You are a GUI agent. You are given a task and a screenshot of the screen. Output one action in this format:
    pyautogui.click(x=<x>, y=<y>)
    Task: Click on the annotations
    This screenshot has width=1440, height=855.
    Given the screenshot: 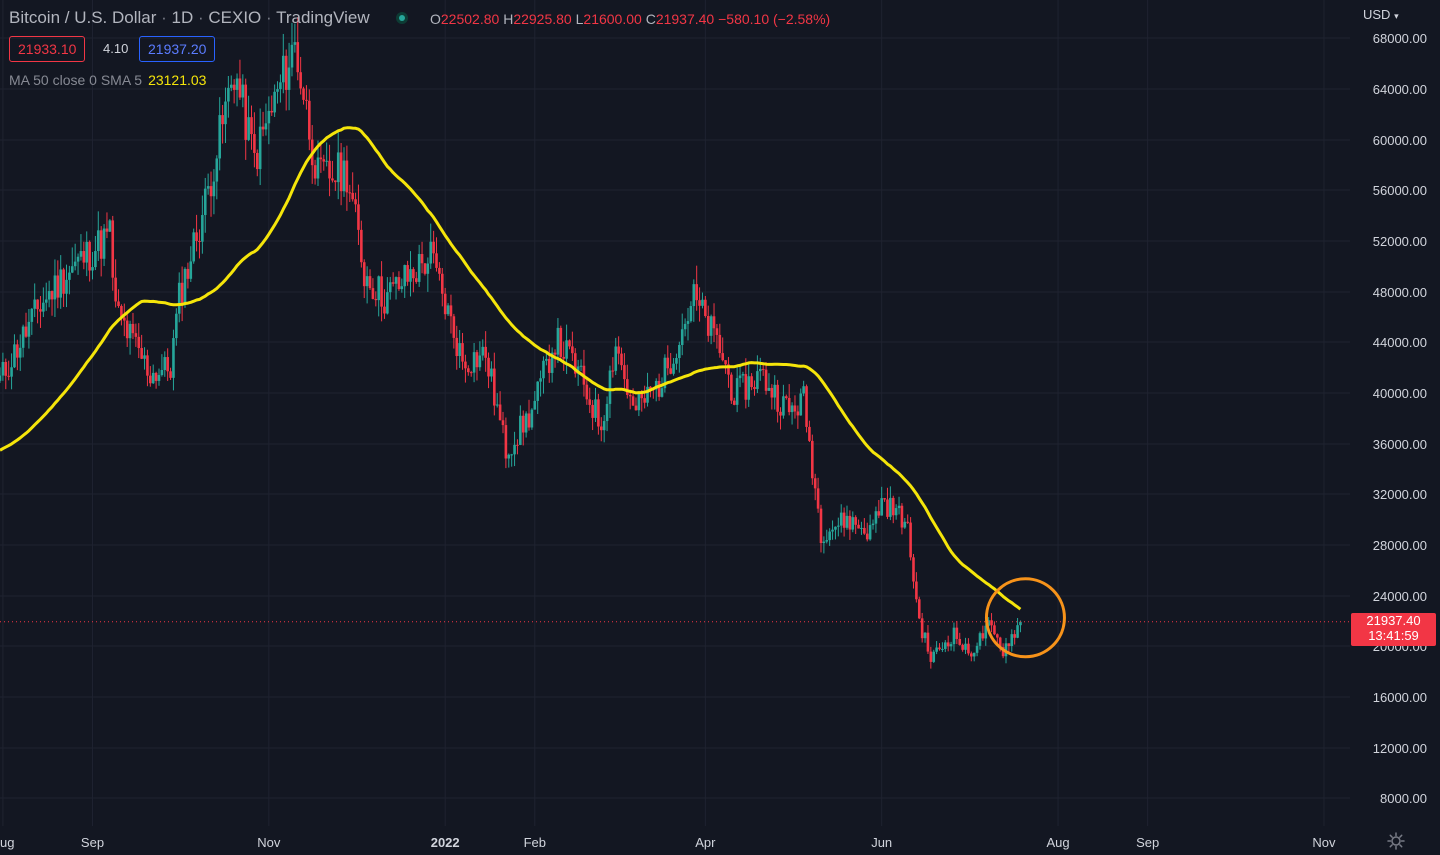 What is the action you would take?
    pyautogui.click(x=675, y=618)
    